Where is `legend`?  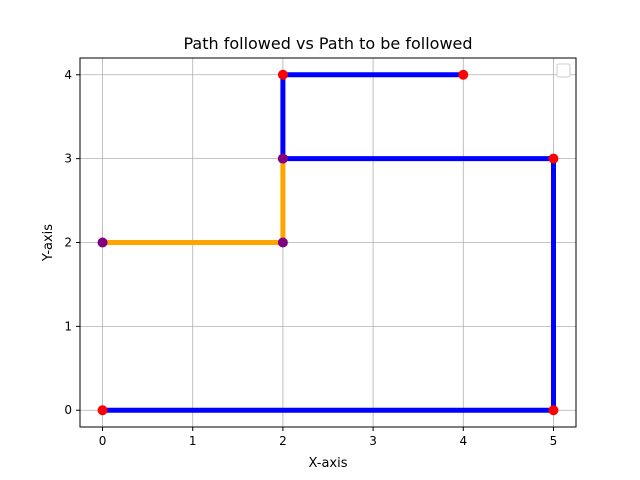 legend is located at coordinates (563, 70).